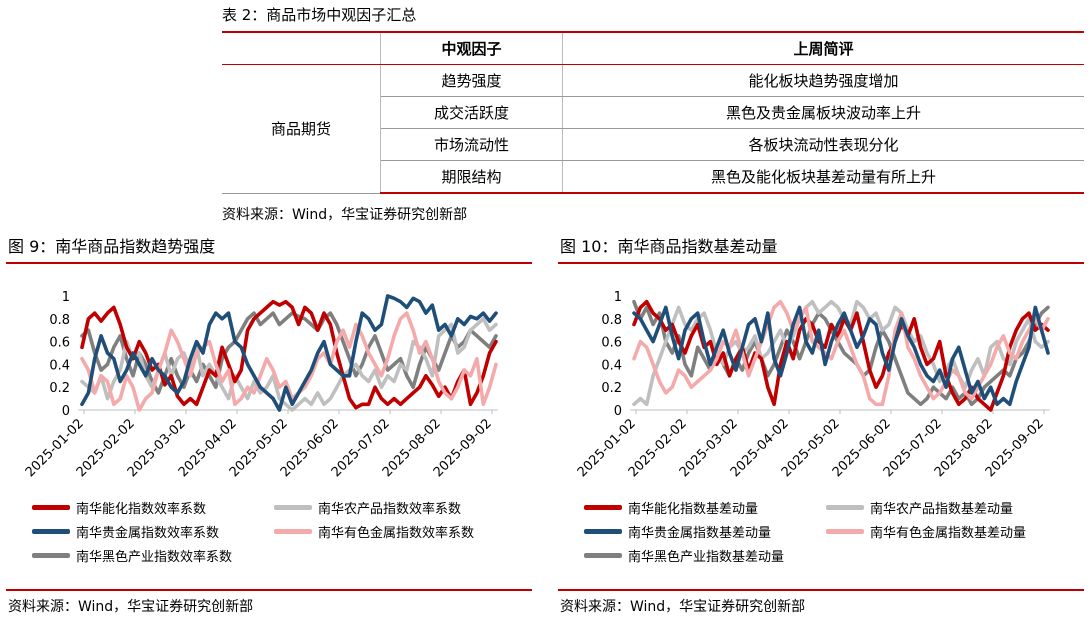 The width and height of the screenshot is (1090, 619). I want to click on table-source-note: 资料来源：Wind，华宝证券研究创新部, so click(345, 215).